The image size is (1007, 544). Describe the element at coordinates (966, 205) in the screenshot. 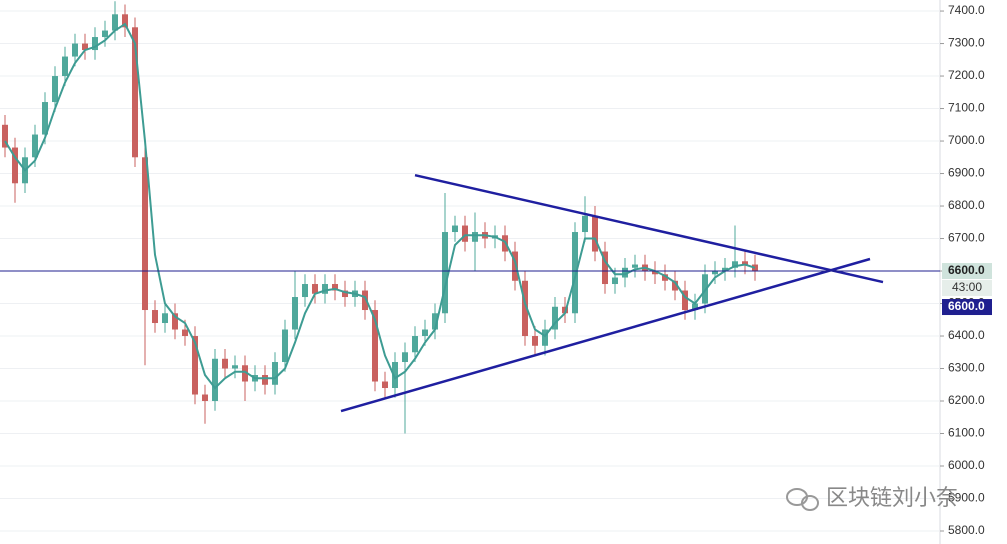

I see `y-tick-label: 6800.0` at that location.